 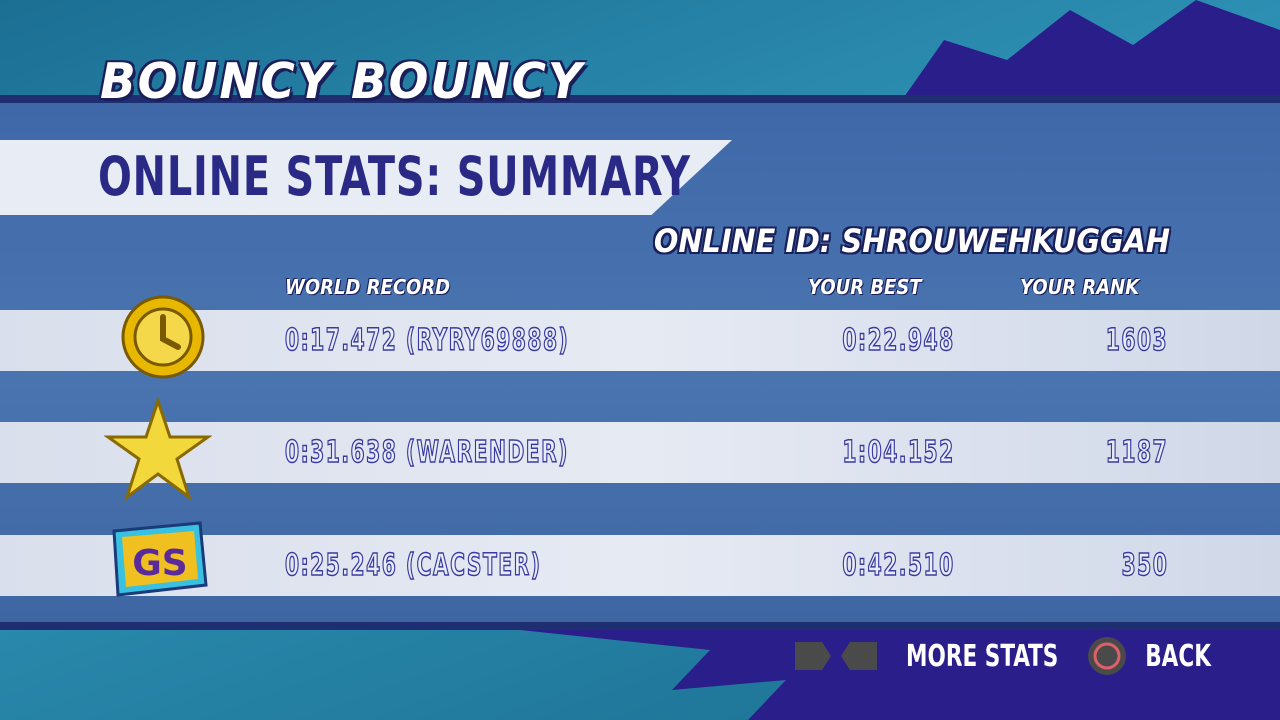 What do you see at coordinates (394, 176) in the screenshot?
I see `screen-title: ONLINE STATS: SUMMARY` at bounding box center [394, 176].